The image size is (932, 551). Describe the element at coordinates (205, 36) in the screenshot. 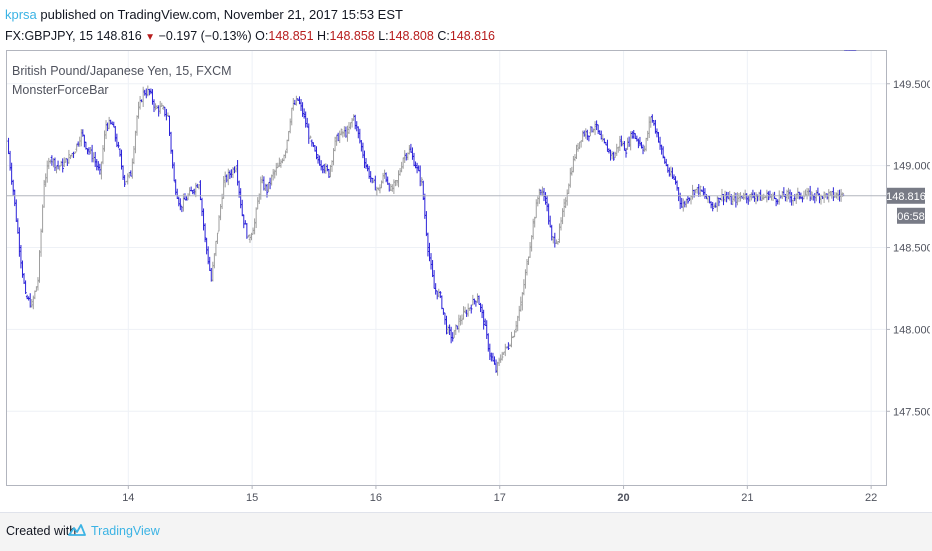

I see `price-change: −0.197 (−0.13%)` at that location.